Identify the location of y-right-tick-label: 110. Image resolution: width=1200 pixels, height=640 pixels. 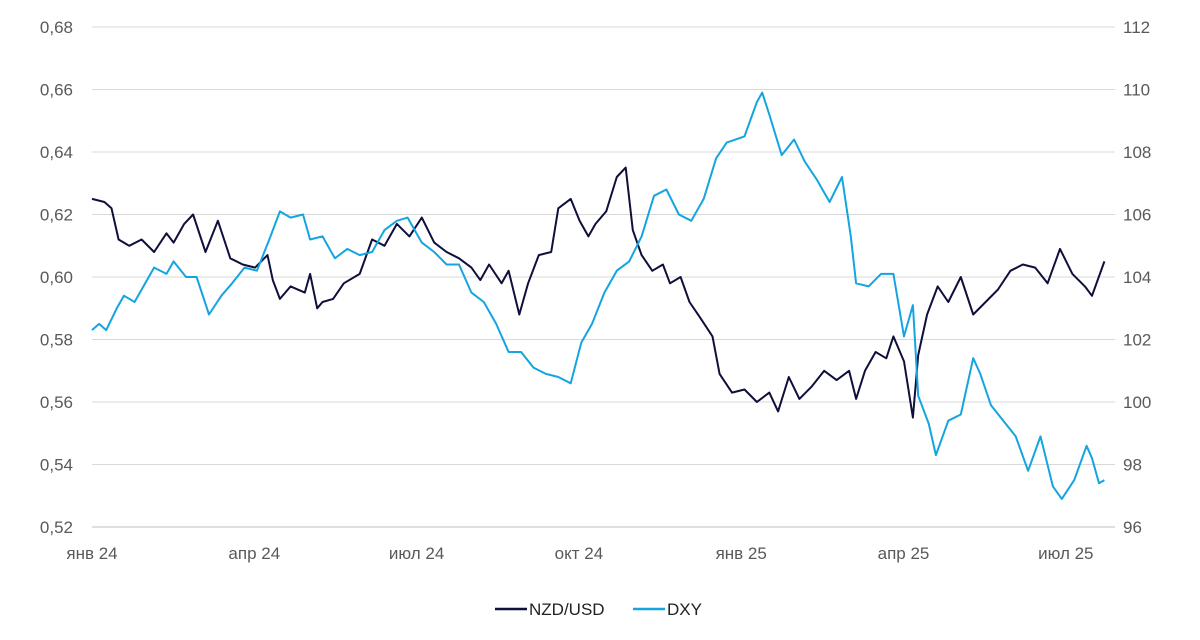
(1136, 90).